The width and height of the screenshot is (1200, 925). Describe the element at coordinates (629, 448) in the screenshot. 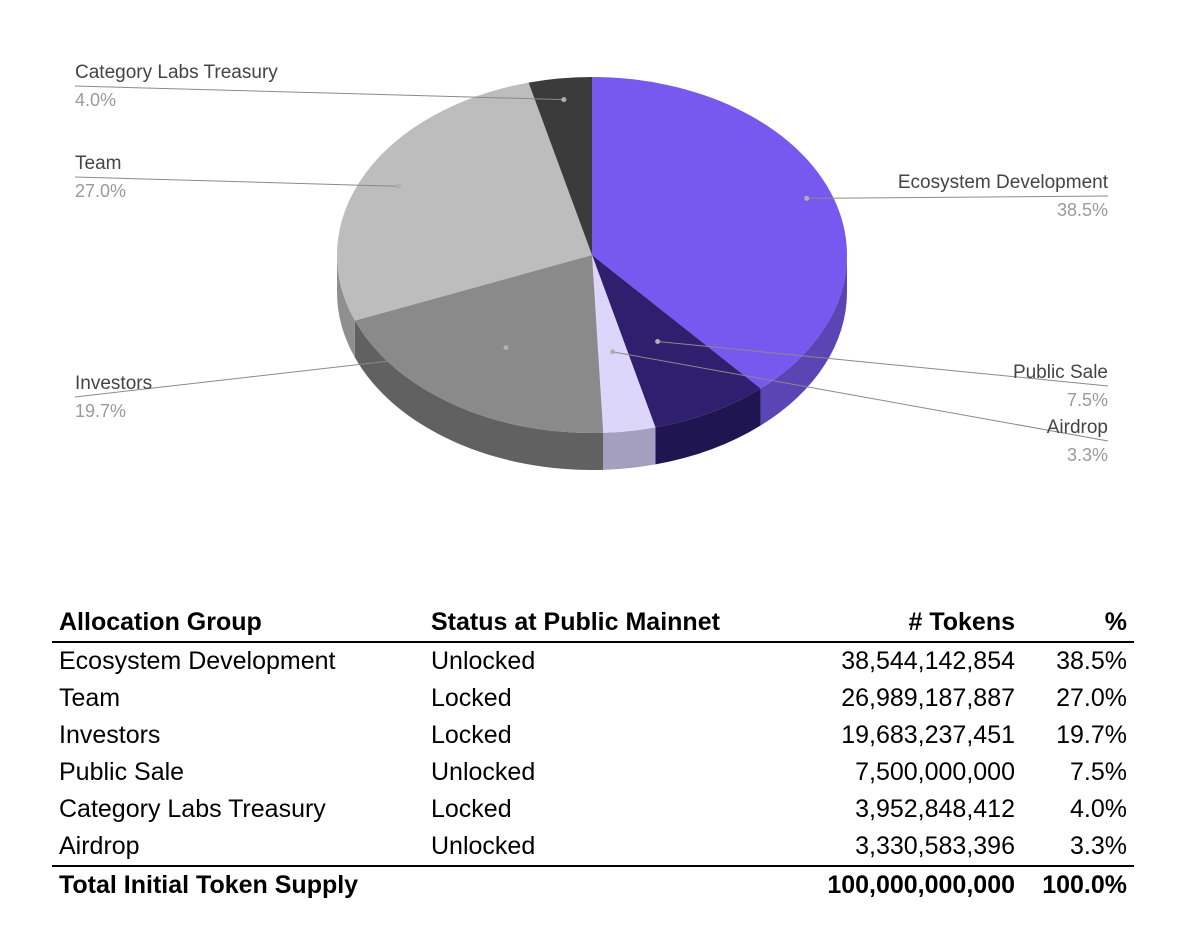

I see `side-airdrop` at that location.